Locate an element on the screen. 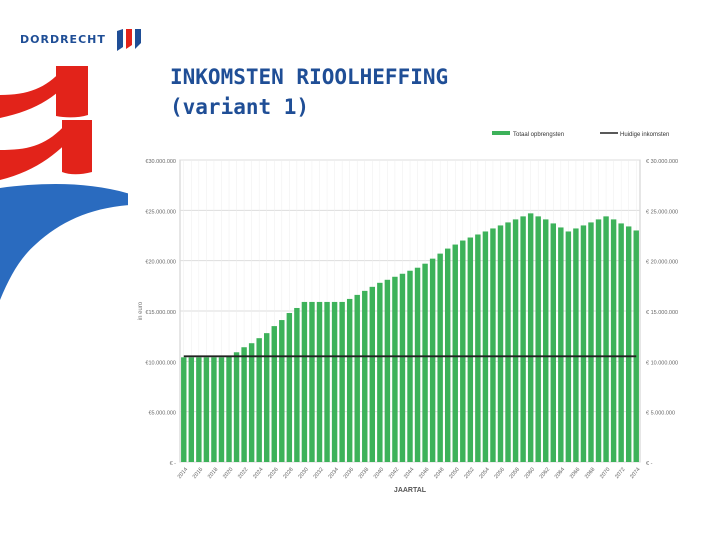  y-tick-label-right: € 5.000.000 is located at coordinates (660, 414).